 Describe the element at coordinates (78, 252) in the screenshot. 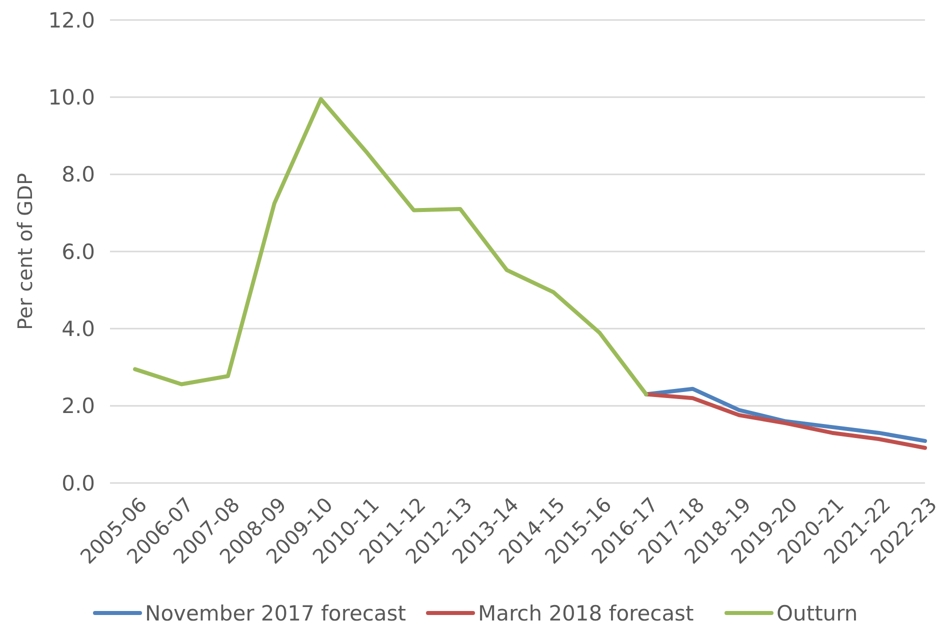

I see `y-tick-label: 6.0` at that location.